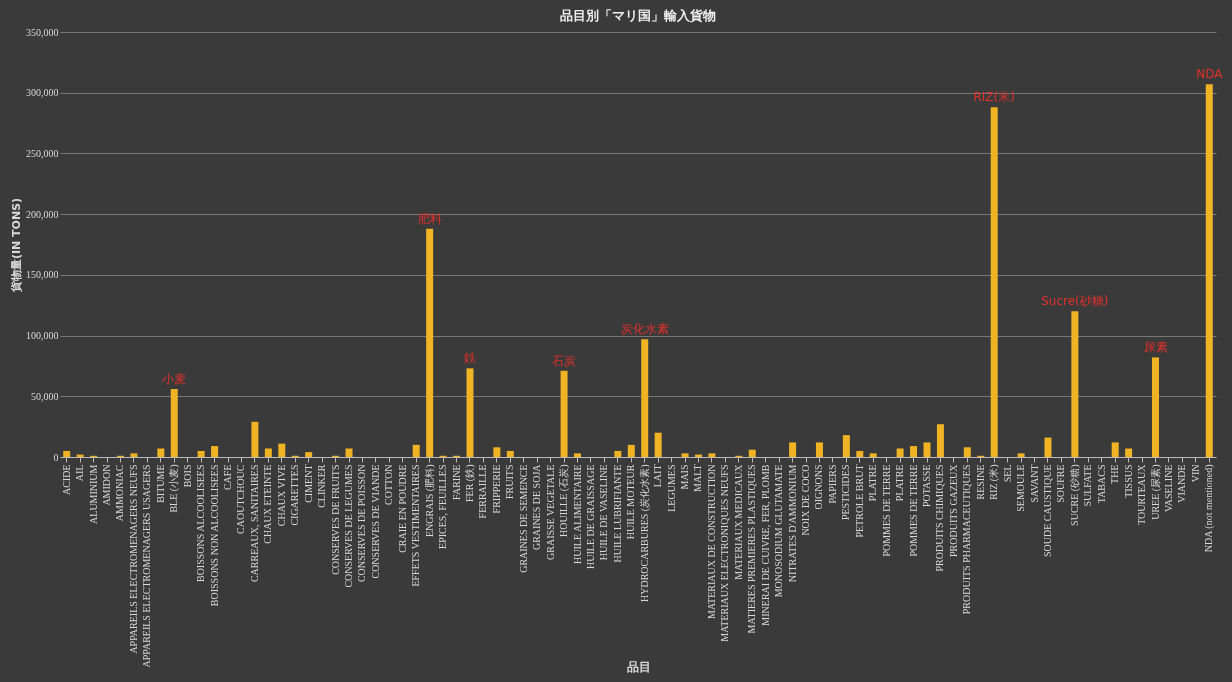 This screenshot has height=682, width=1232. Describe the element at coordinates (738, 521) in the screenshot. I see `x-tick-label: MATERIAUX MEDICAUX` at that location.